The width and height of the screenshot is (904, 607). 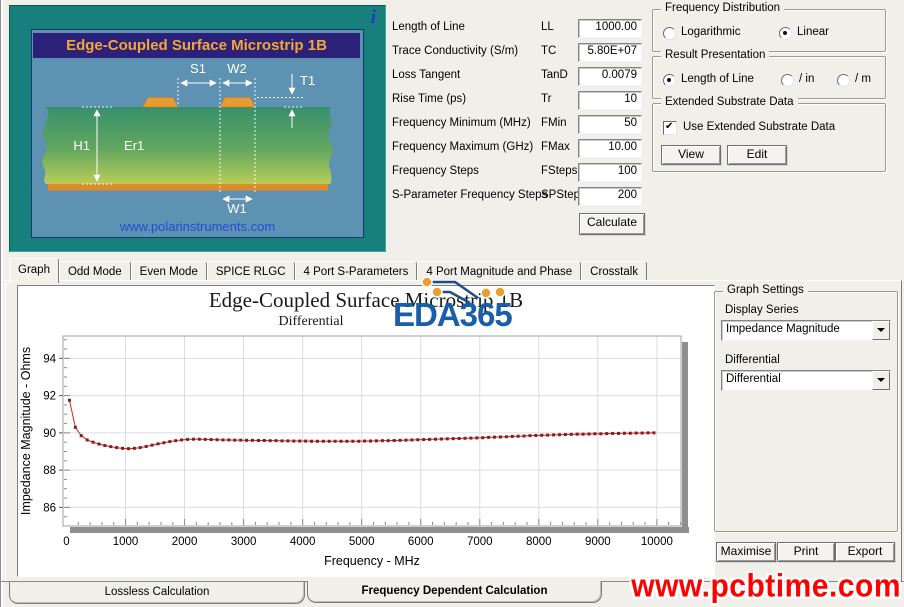 What do you see at coordinates (546, 99) in the screenshot?
I see `form-symbol: Tr` at bounding box center [546, 99].